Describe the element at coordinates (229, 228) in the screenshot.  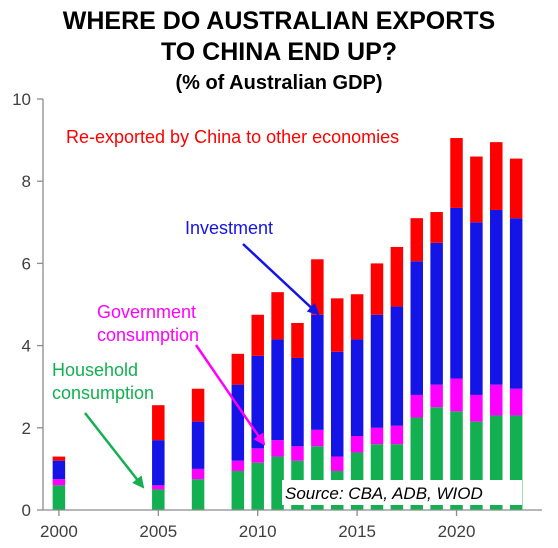
I see `annotation-investment: Investment` at that location.